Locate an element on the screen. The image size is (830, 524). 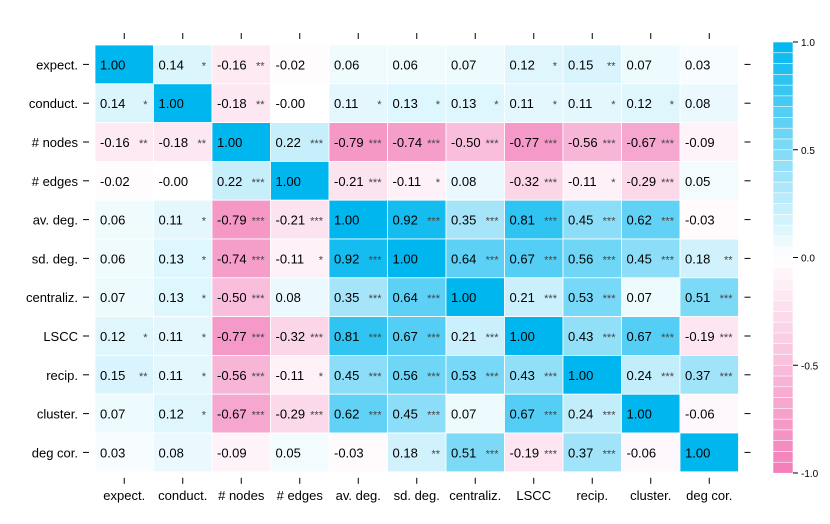
cell-value-label: 0.13 is located at coordinates (405, 103).